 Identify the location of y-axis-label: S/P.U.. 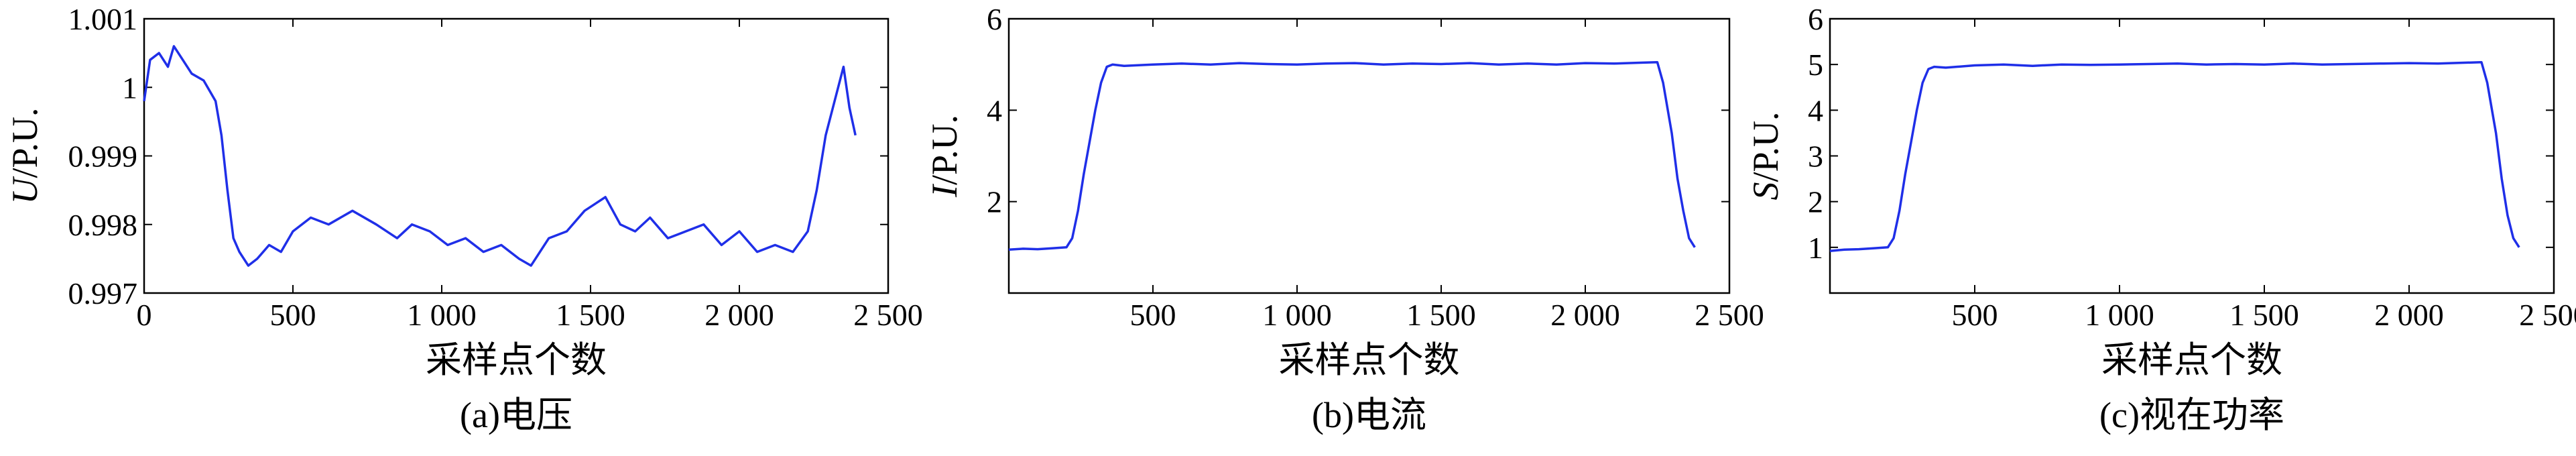
(1766, 155).